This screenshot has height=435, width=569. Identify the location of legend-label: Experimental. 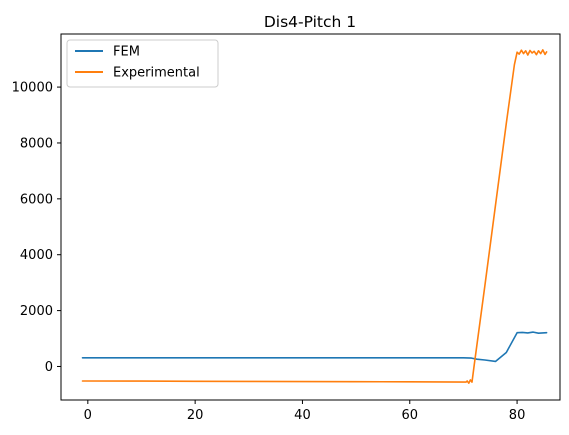
(156, 73).